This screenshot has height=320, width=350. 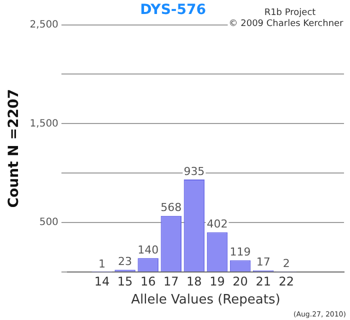 I want to click on data-label: 119, so click(x=240, y=252).